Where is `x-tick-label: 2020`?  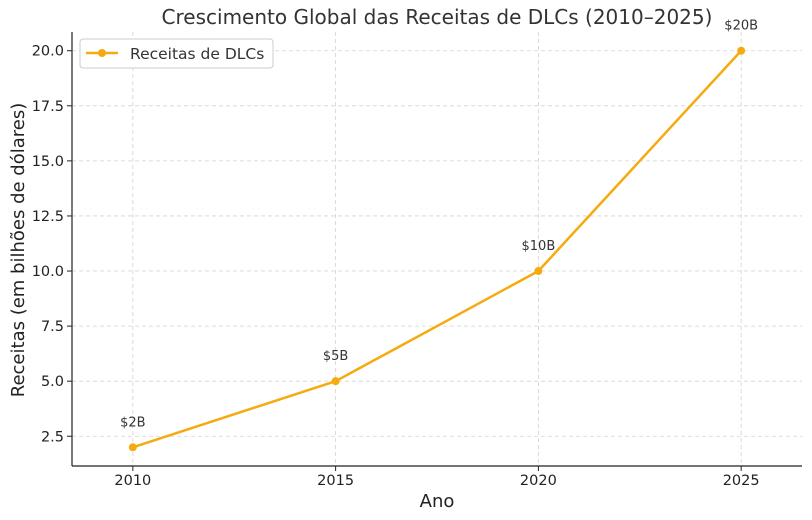 x-tick-label: 2020 is located at coordinates (538, 481).